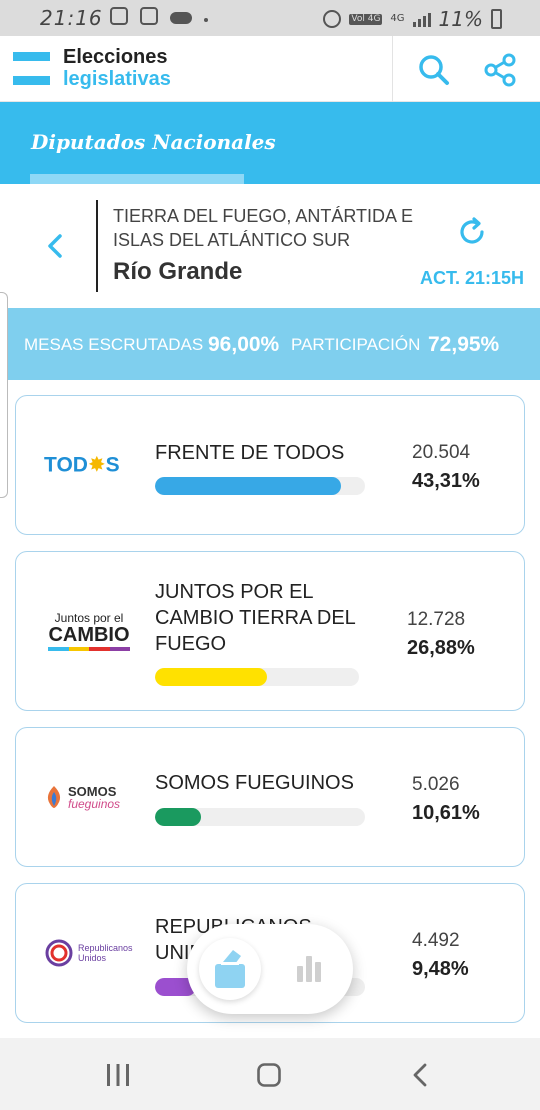 This screenshot has height=1110, width=540. What do you see at coordinates (460, 19) in the screenshot?
I see `battery-level: 11%` at bounding box center [460, 19].